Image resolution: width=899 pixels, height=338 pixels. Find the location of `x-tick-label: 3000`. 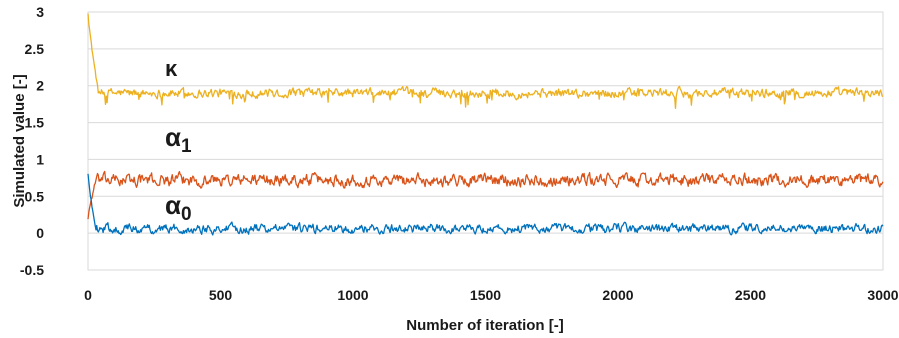

x-tick-label: 3000 is located at coordinates (882, 295).